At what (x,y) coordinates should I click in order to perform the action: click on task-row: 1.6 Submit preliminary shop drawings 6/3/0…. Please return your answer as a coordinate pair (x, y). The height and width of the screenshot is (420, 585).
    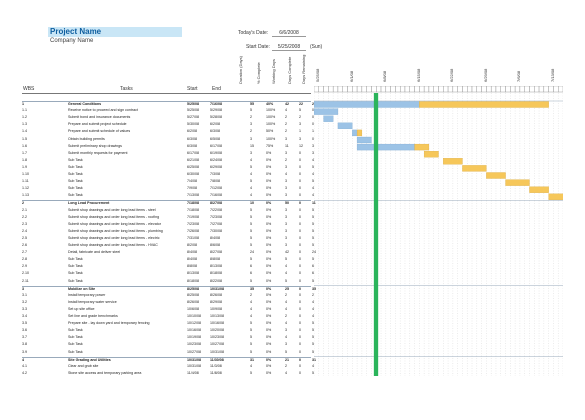
    Looking at the image, I should click on (168, 146).